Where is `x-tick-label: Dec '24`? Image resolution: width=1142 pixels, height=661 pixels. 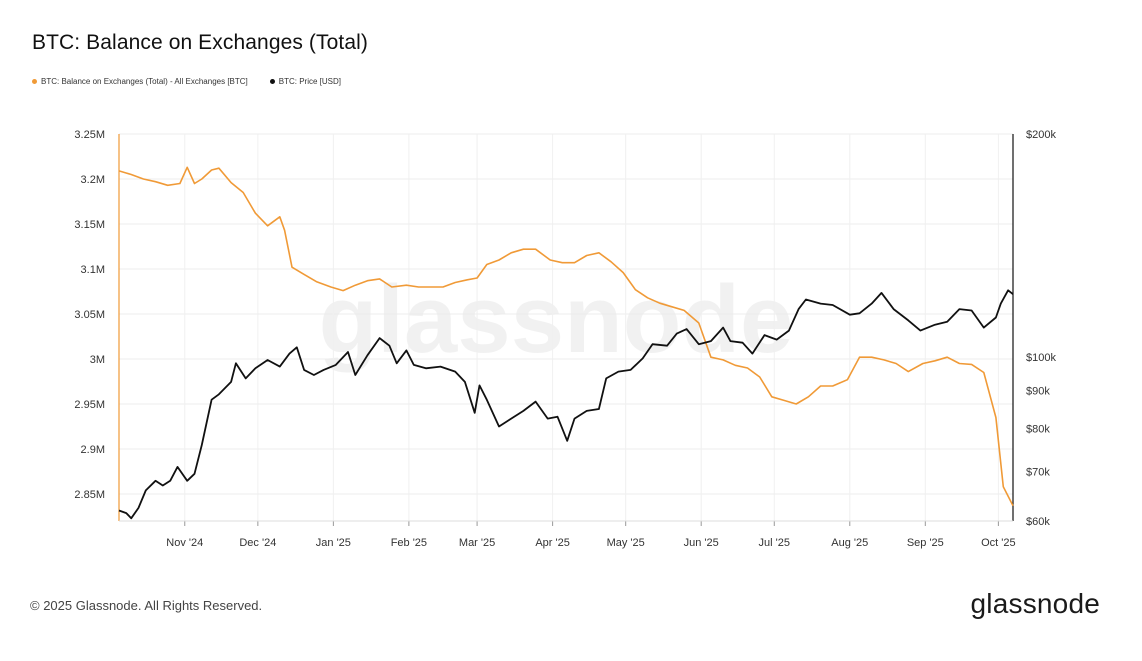
x-tick-label: Dec '24 is located at coordinates (257, 543).